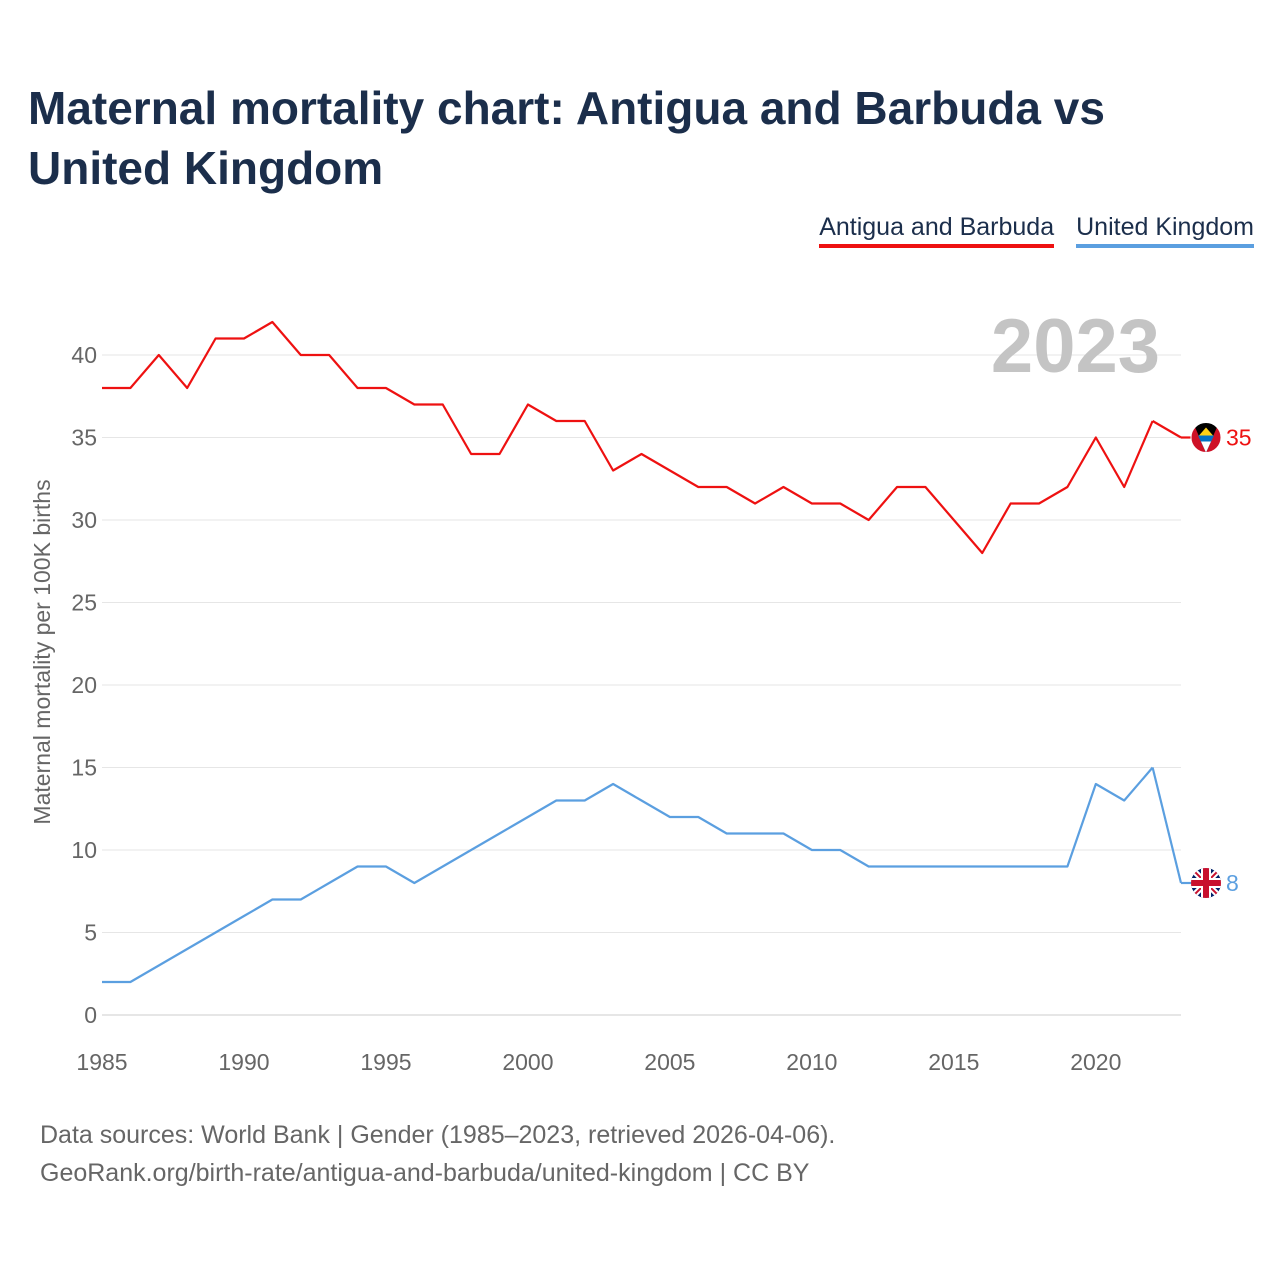 The height and width of the screenshot is (1280, 1280). What do you see at coordinates (84, 685) in the screenshot?
I see `y-tick-label: 20` at bounding box center [84, 685].